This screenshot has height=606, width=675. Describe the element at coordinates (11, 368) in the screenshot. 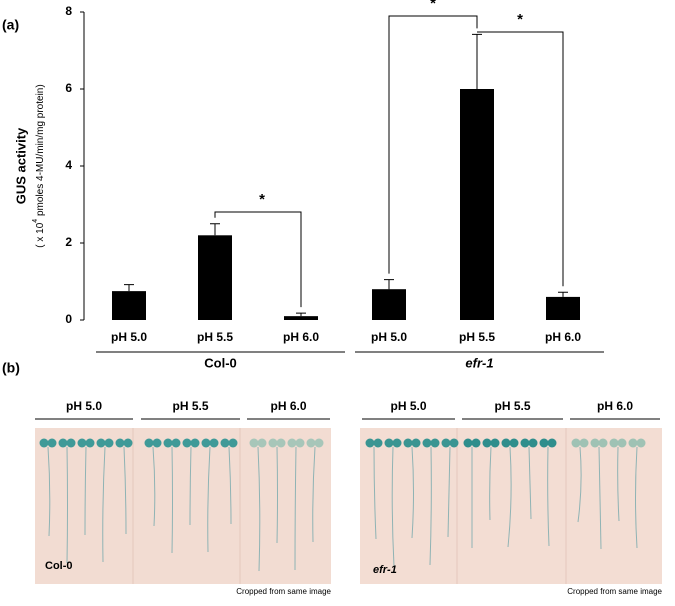

I see `panel-label: (b)` at that location.